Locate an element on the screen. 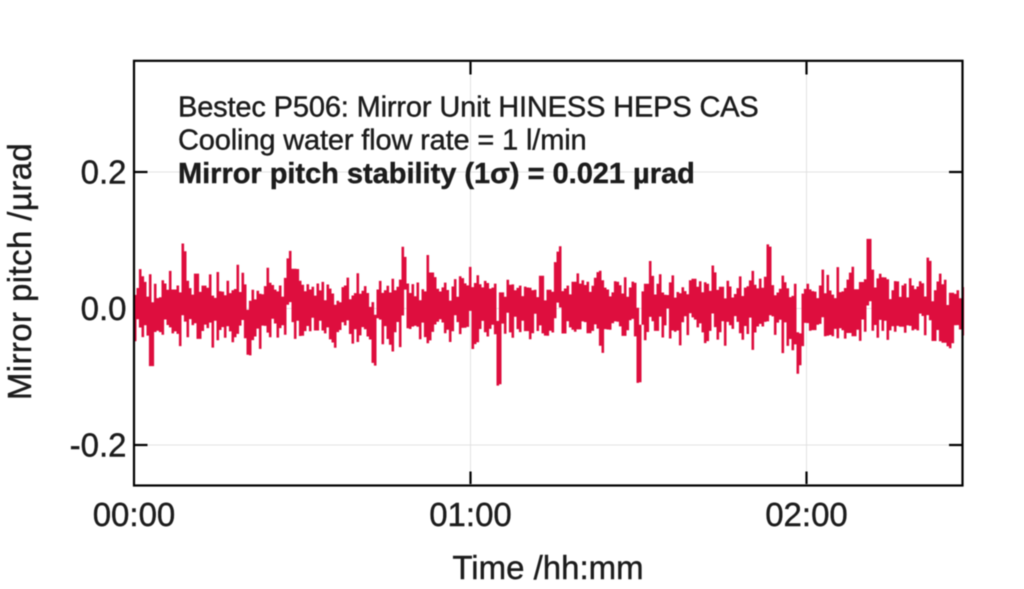  svg-text:Mirror pitch stability (1σ) =: Mirror pitch stability (1σ) = 0.021 µrad is located at coordinates (436, 174).